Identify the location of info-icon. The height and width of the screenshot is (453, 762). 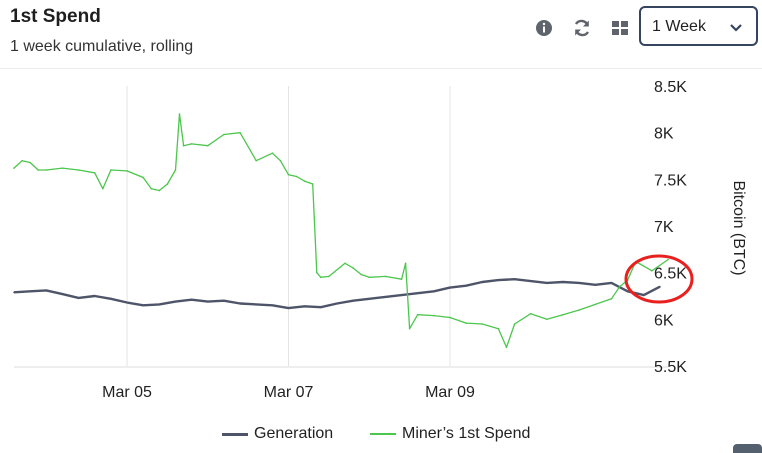
(544, 28).